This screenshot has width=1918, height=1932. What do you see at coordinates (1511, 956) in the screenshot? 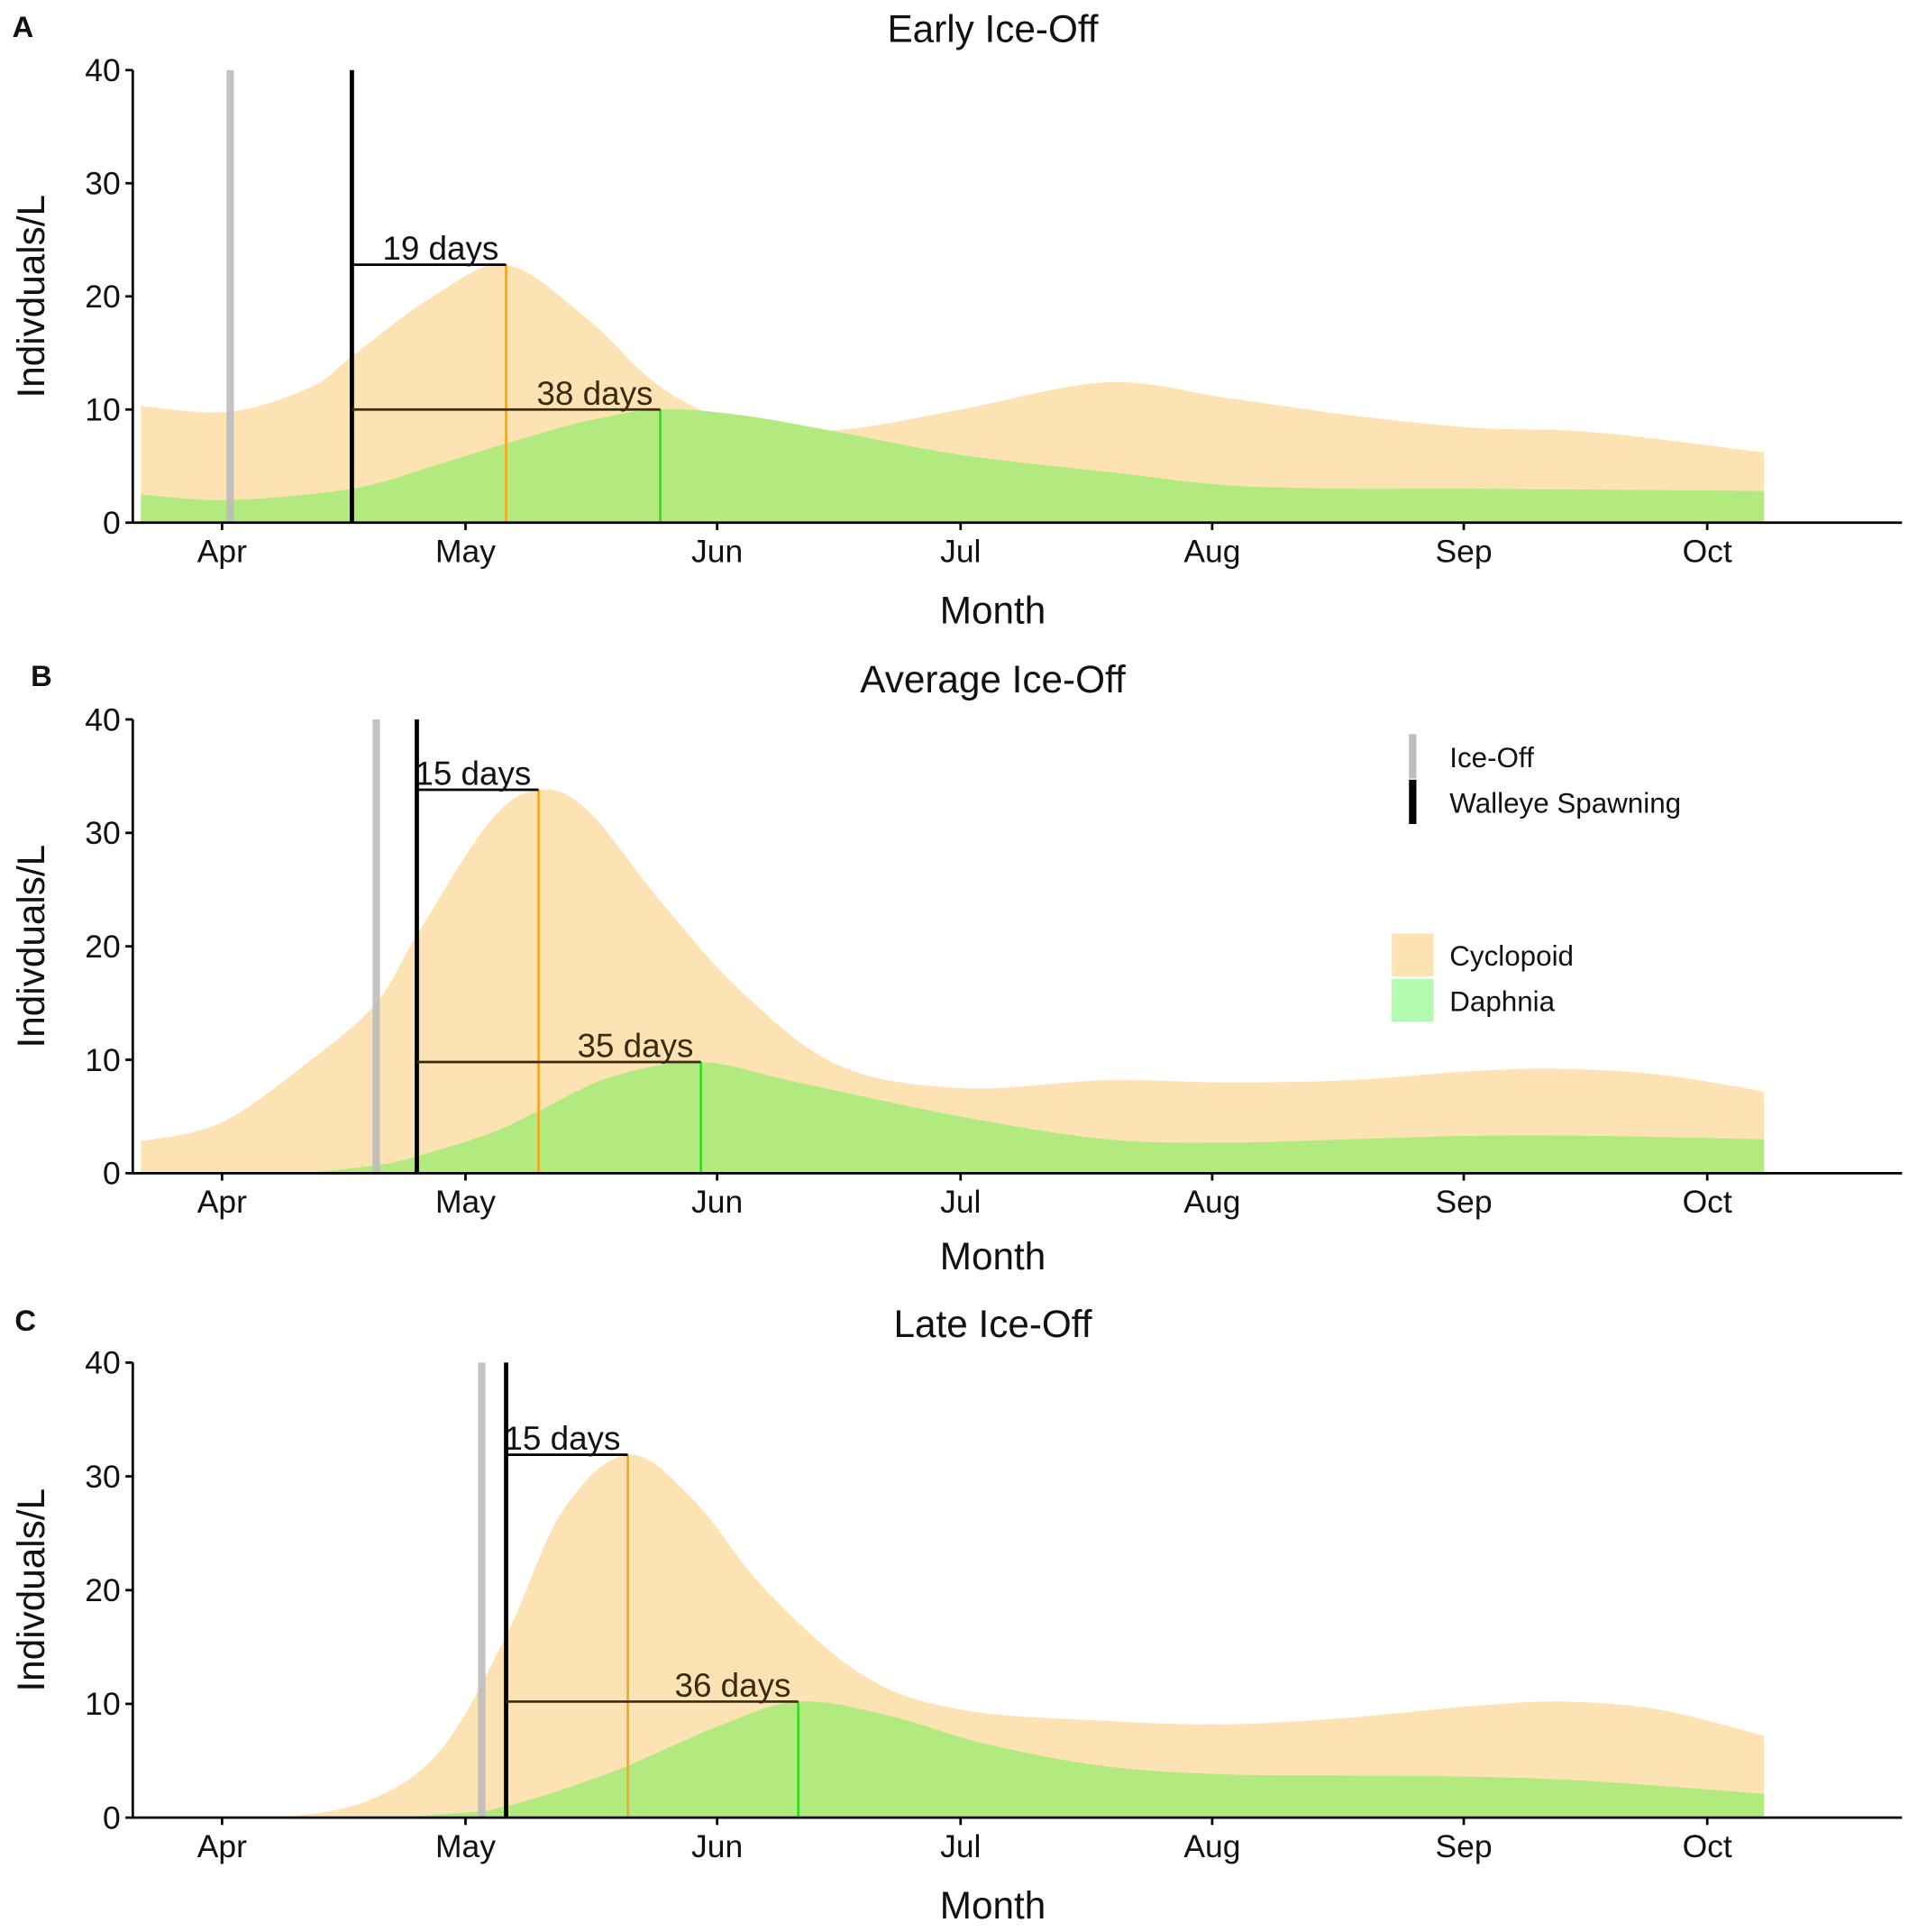
I see `legend-label: Cyclopoid` at bounding box center [1511, 956].